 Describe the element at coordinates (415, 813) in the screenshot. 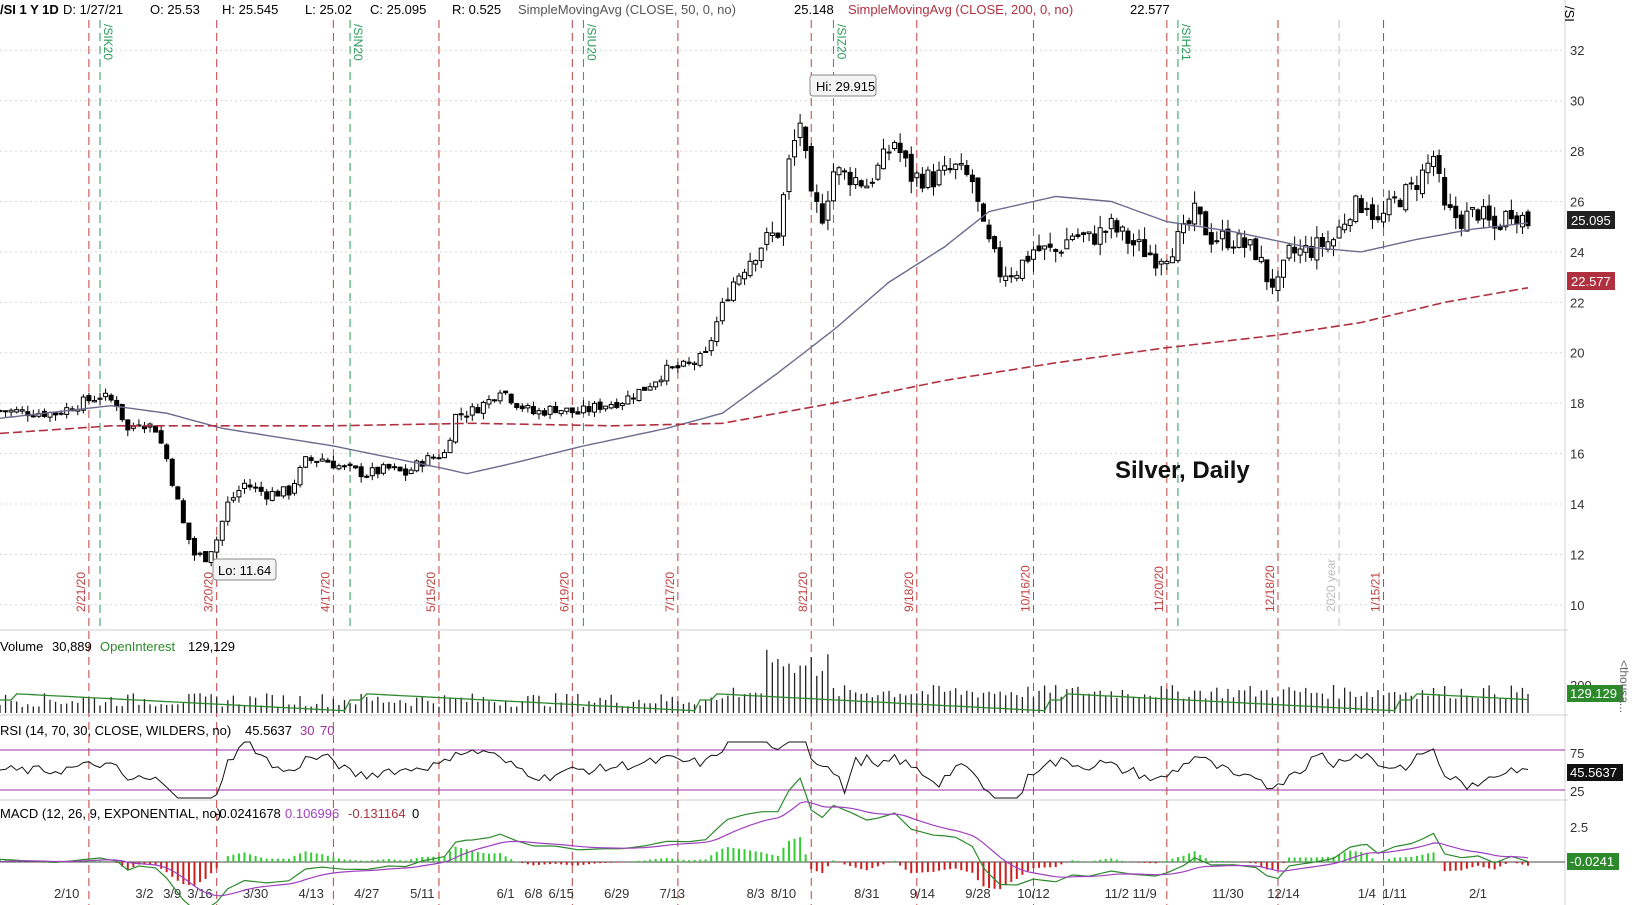

I see `svg-text: 0` at that location.